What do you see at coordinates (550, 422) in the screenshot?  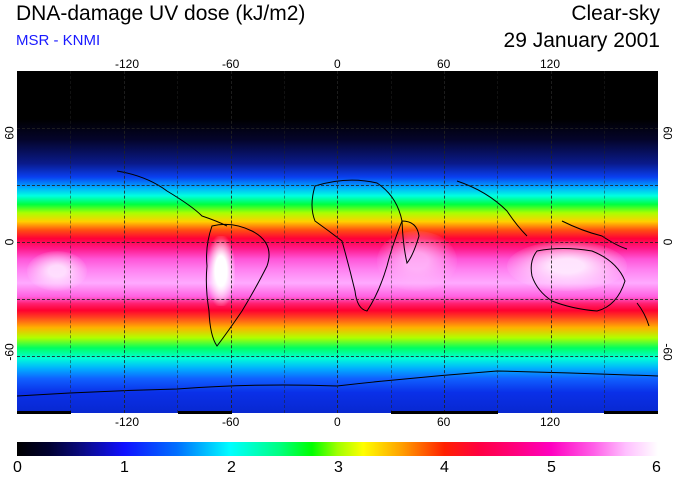 I see `bottom-lon-label-5: 120` at bounding box center [550, 422].